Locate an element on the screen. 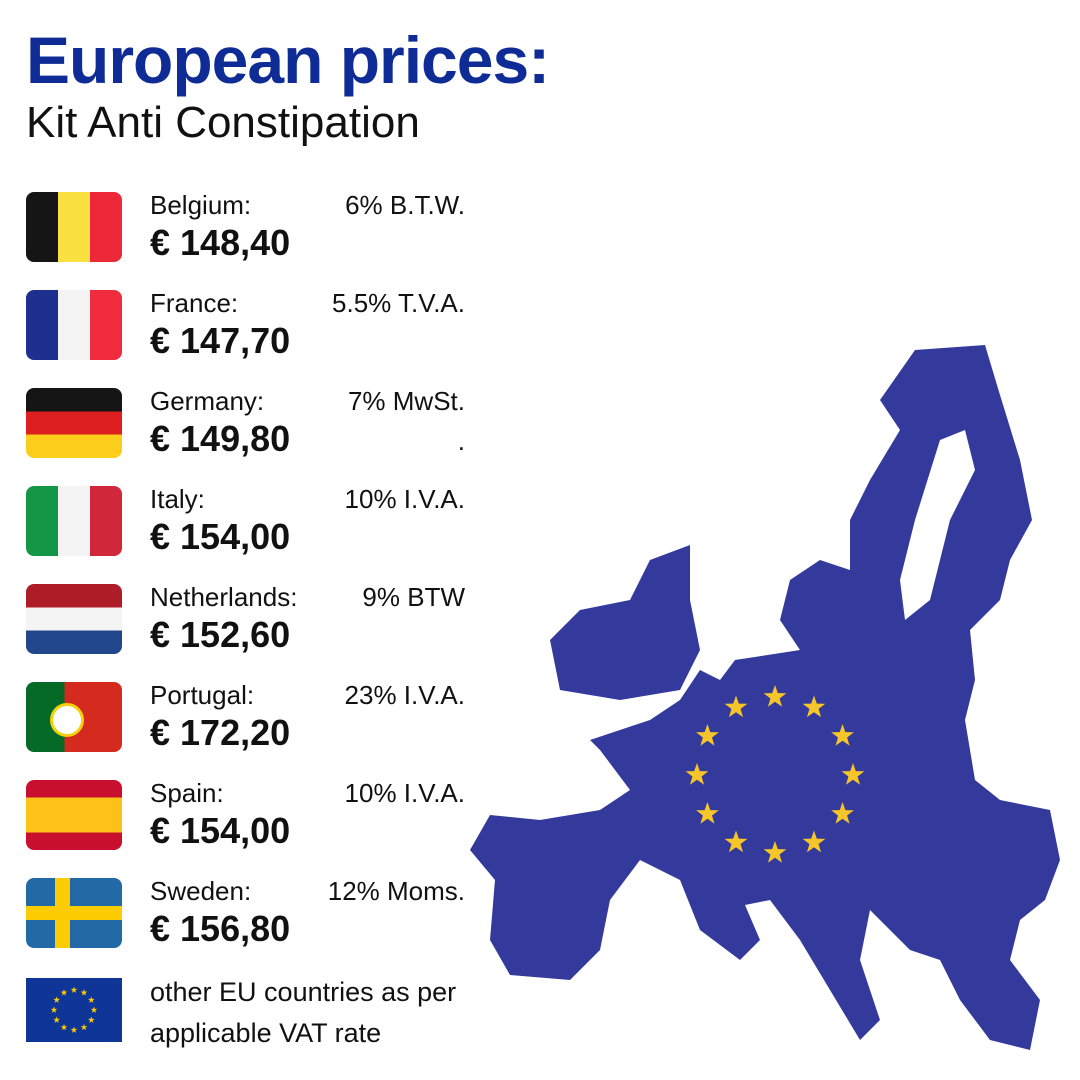 The height and width of the screenshot is (1080, 1080). price: € 147,70 is located at coordinates (220, 340).